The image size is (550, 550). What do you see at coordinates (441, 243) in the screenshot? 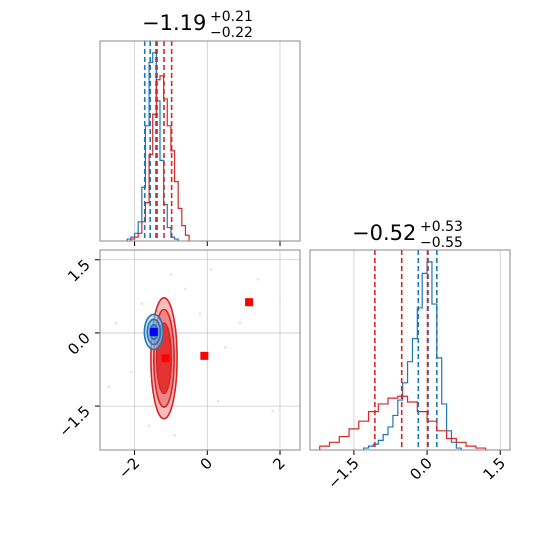
I see `title-2-minus: −0.55` at bounding box center [441, 243].